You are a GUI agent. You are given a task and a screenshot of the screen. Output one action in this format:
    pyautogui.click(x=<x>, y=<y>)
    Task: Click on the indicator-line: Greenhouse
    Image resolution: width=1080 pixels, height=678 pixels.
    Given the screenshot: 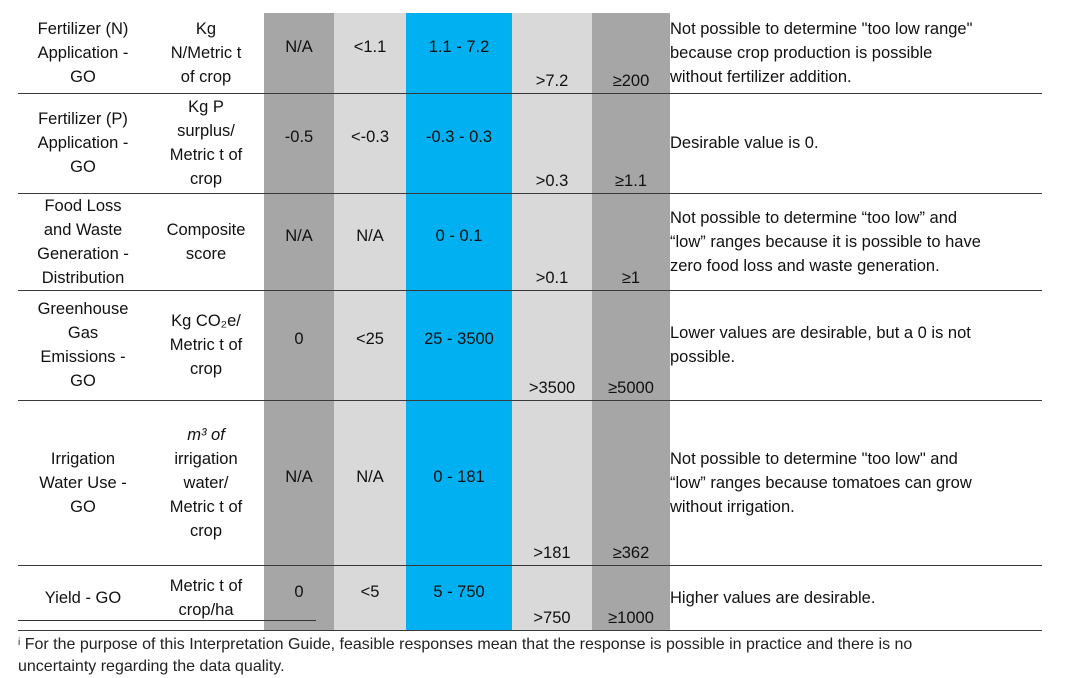 What is the action you would take?
    pyautogui.click(x=83, y=309)
    